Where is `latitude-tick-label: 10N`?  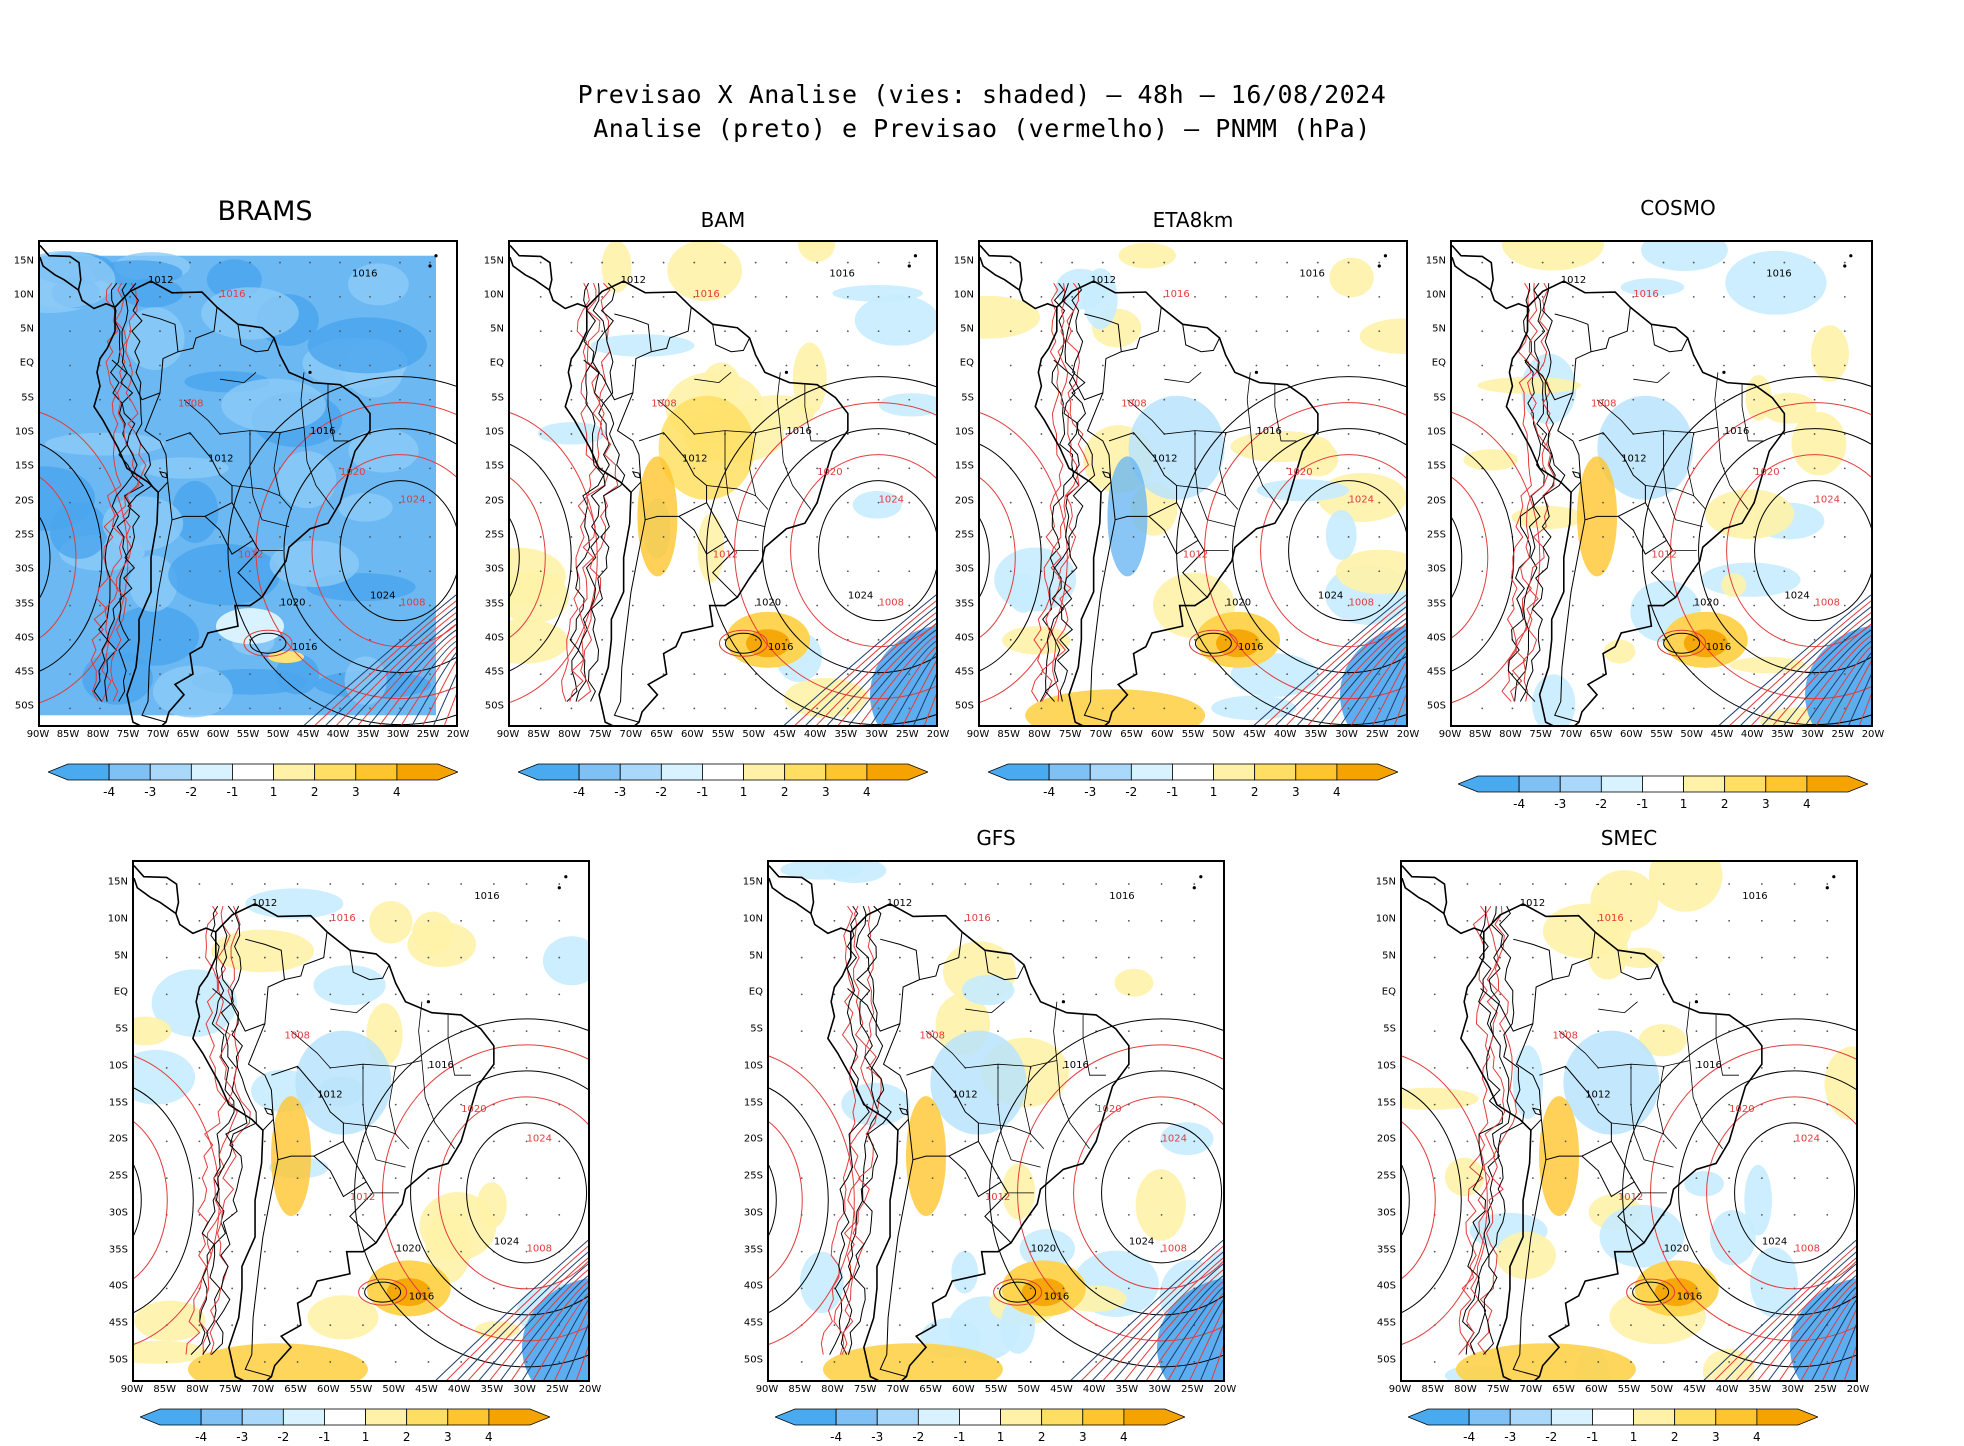
latitude-tick-label: 10N is located at coordinates (1385, 919).